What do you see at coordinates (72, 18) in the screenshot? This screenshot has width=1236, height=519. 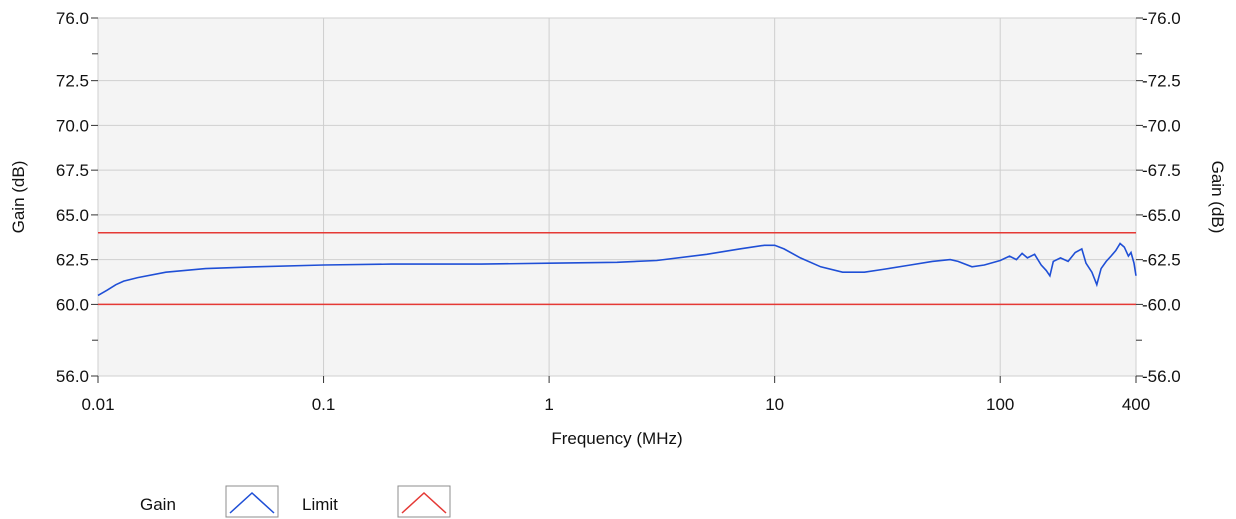 I see `y-tick-label: 76.0` at bounding box center [72, 18].